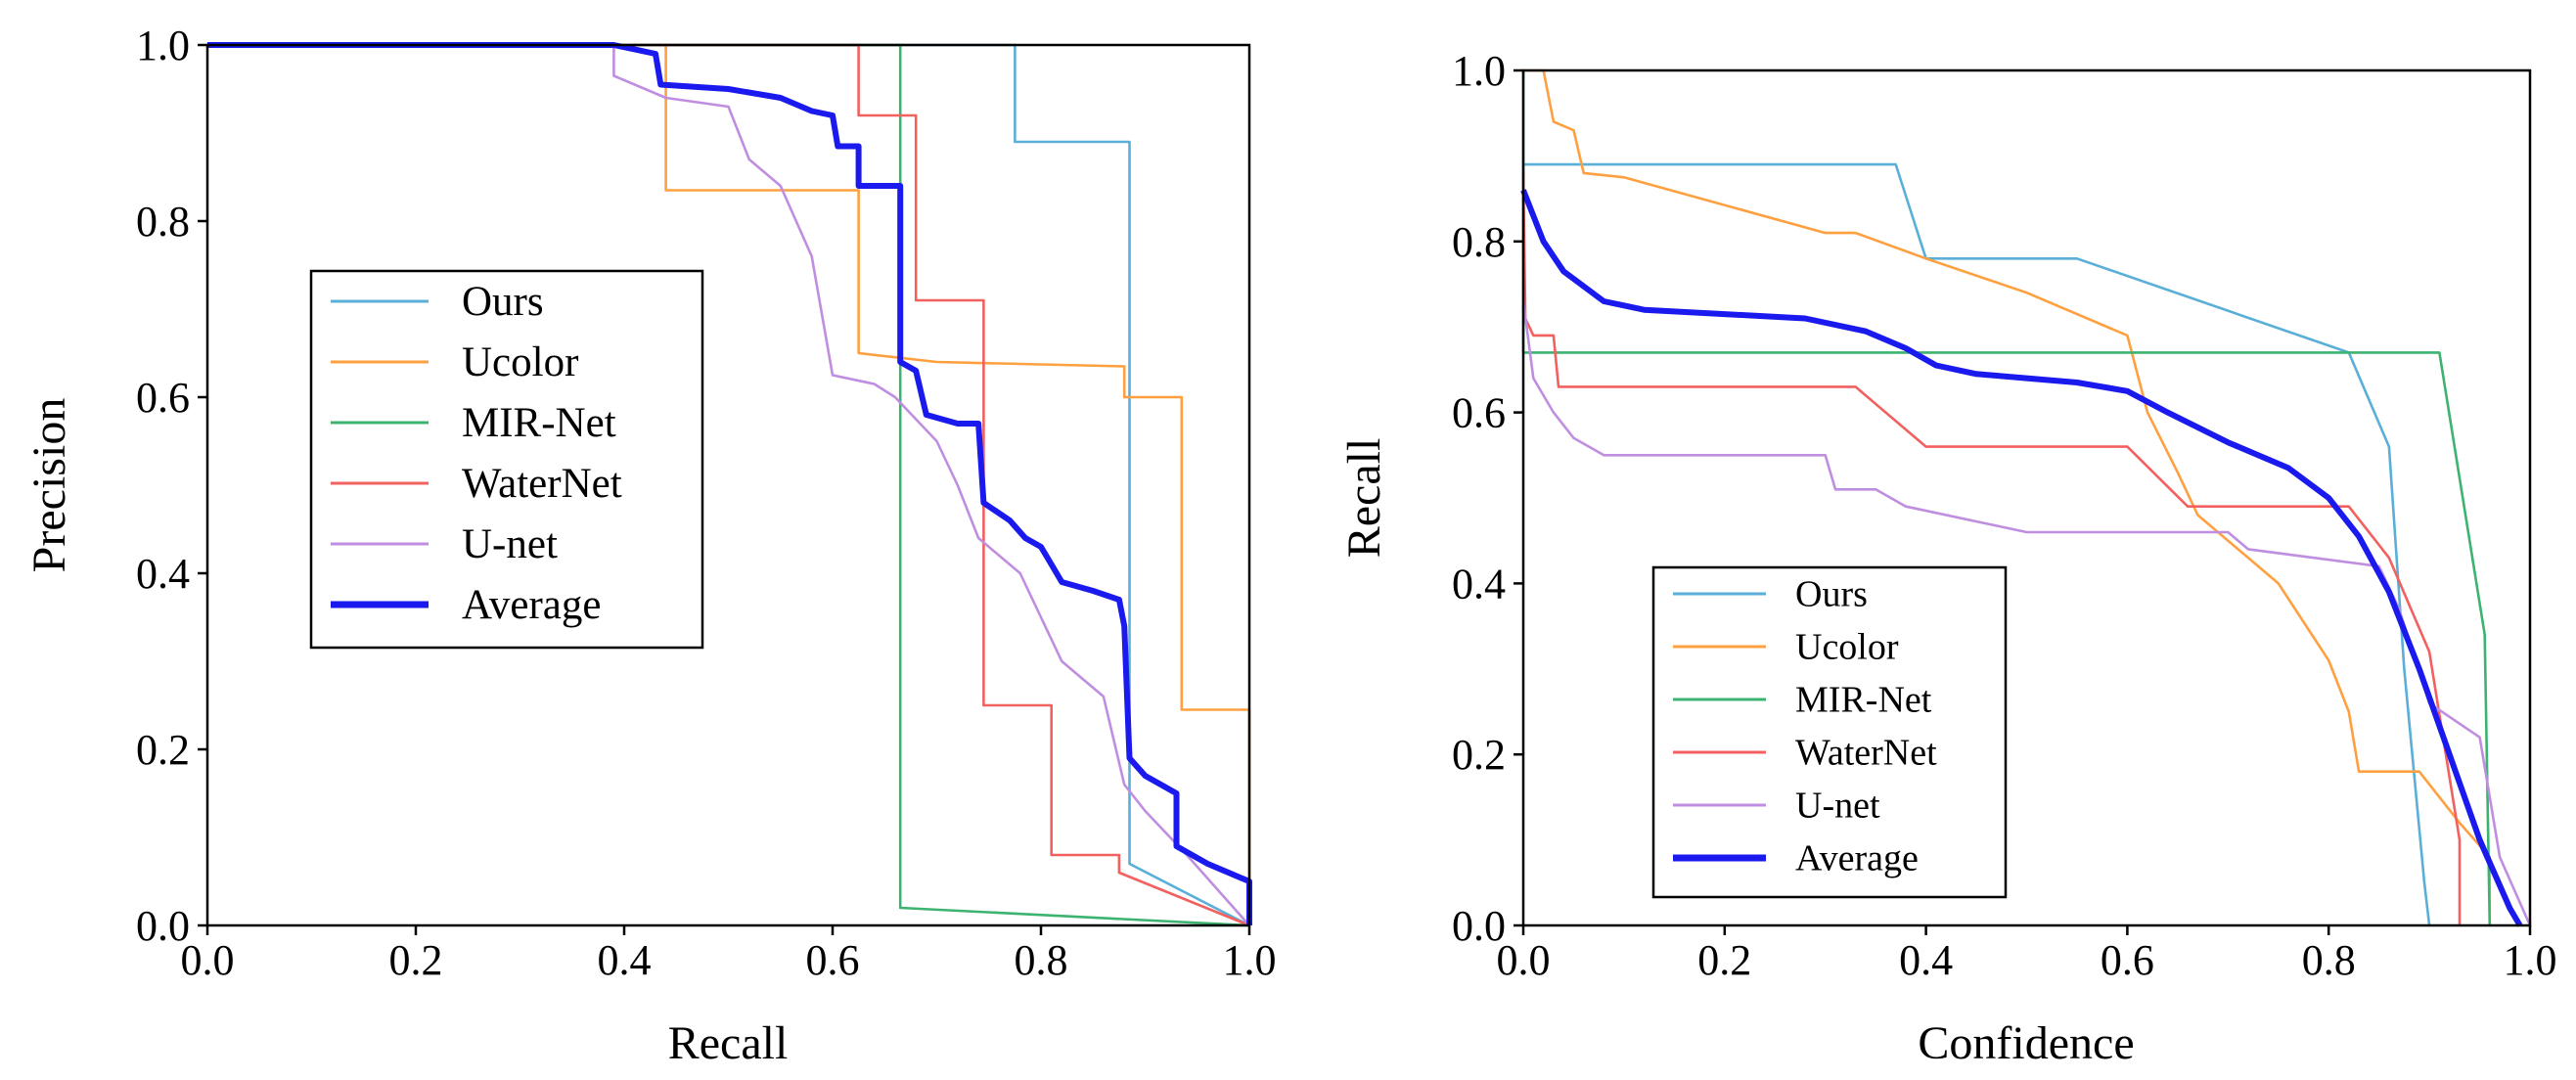  I want to click on pr-y-tick-label: 0.8, so click(163, 222).